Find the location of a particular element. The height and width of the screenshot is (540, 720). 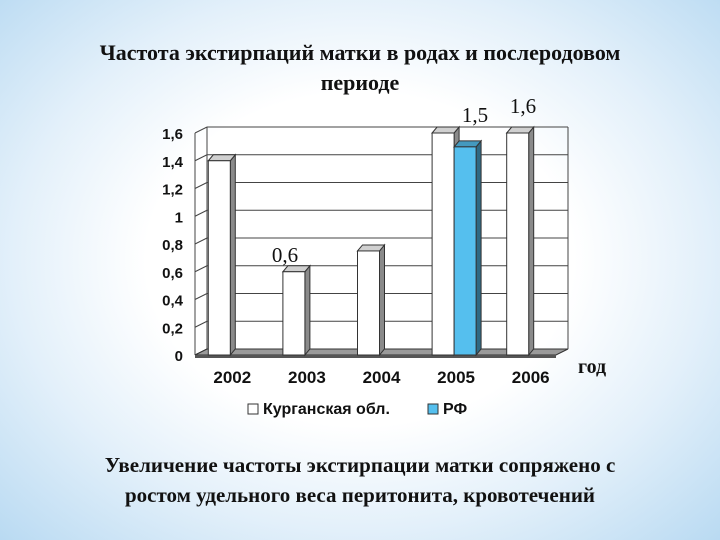

x-axis-label: год is located at coordinates (592, 367).